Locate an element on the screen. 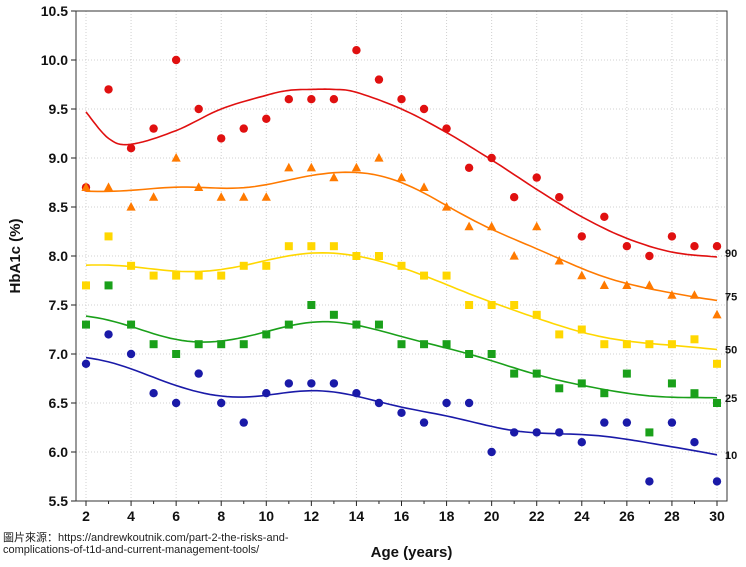 This screenshot has width=746, height=567. x-tick-label: 12 is located at coordinates (312, 516).